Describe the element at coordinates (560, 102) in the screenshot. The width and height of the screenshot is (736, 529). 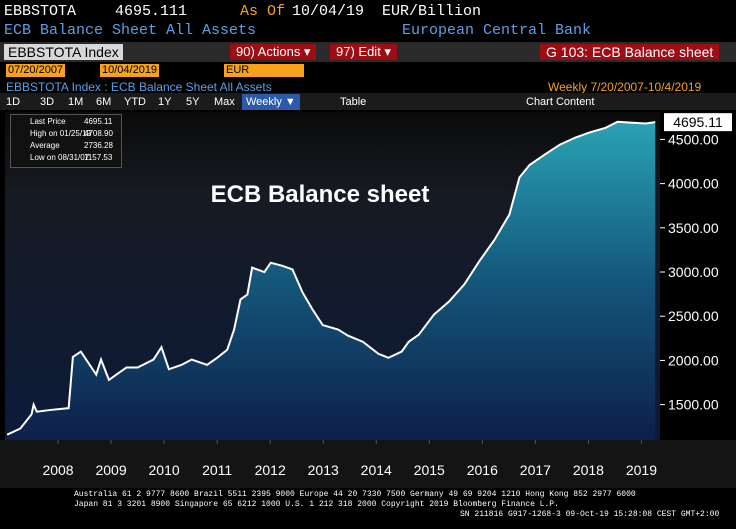
I see `chart-content-button: Chart Content` at that location.